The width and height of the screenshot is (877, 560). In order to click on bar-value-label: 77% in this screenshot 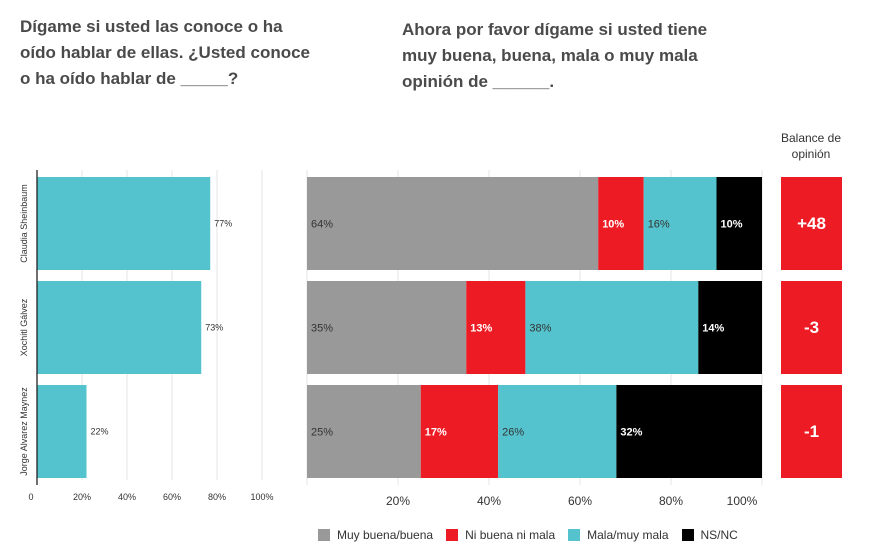, I will do `click(223, 224)`.